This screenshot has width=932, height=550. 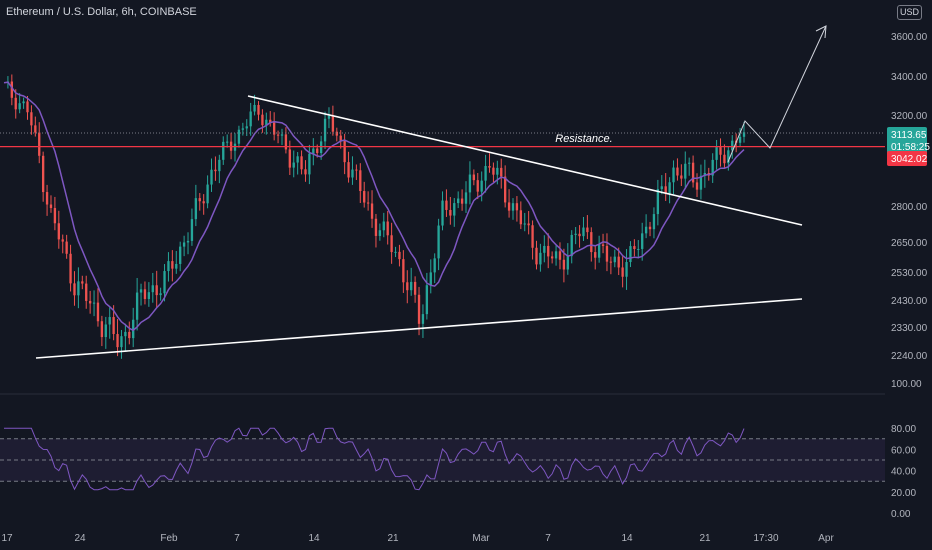 What do you see at coordinates (393, 538) in the screenshot?
I see `time-tick-label: 21` at bounding box center [393, 538].